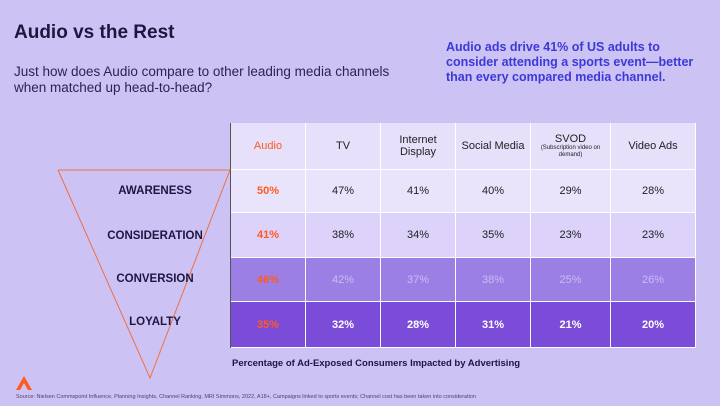 This screenshot has height=406, width=720. I want to click on row-label: LOYALTY, so click(155, 322).